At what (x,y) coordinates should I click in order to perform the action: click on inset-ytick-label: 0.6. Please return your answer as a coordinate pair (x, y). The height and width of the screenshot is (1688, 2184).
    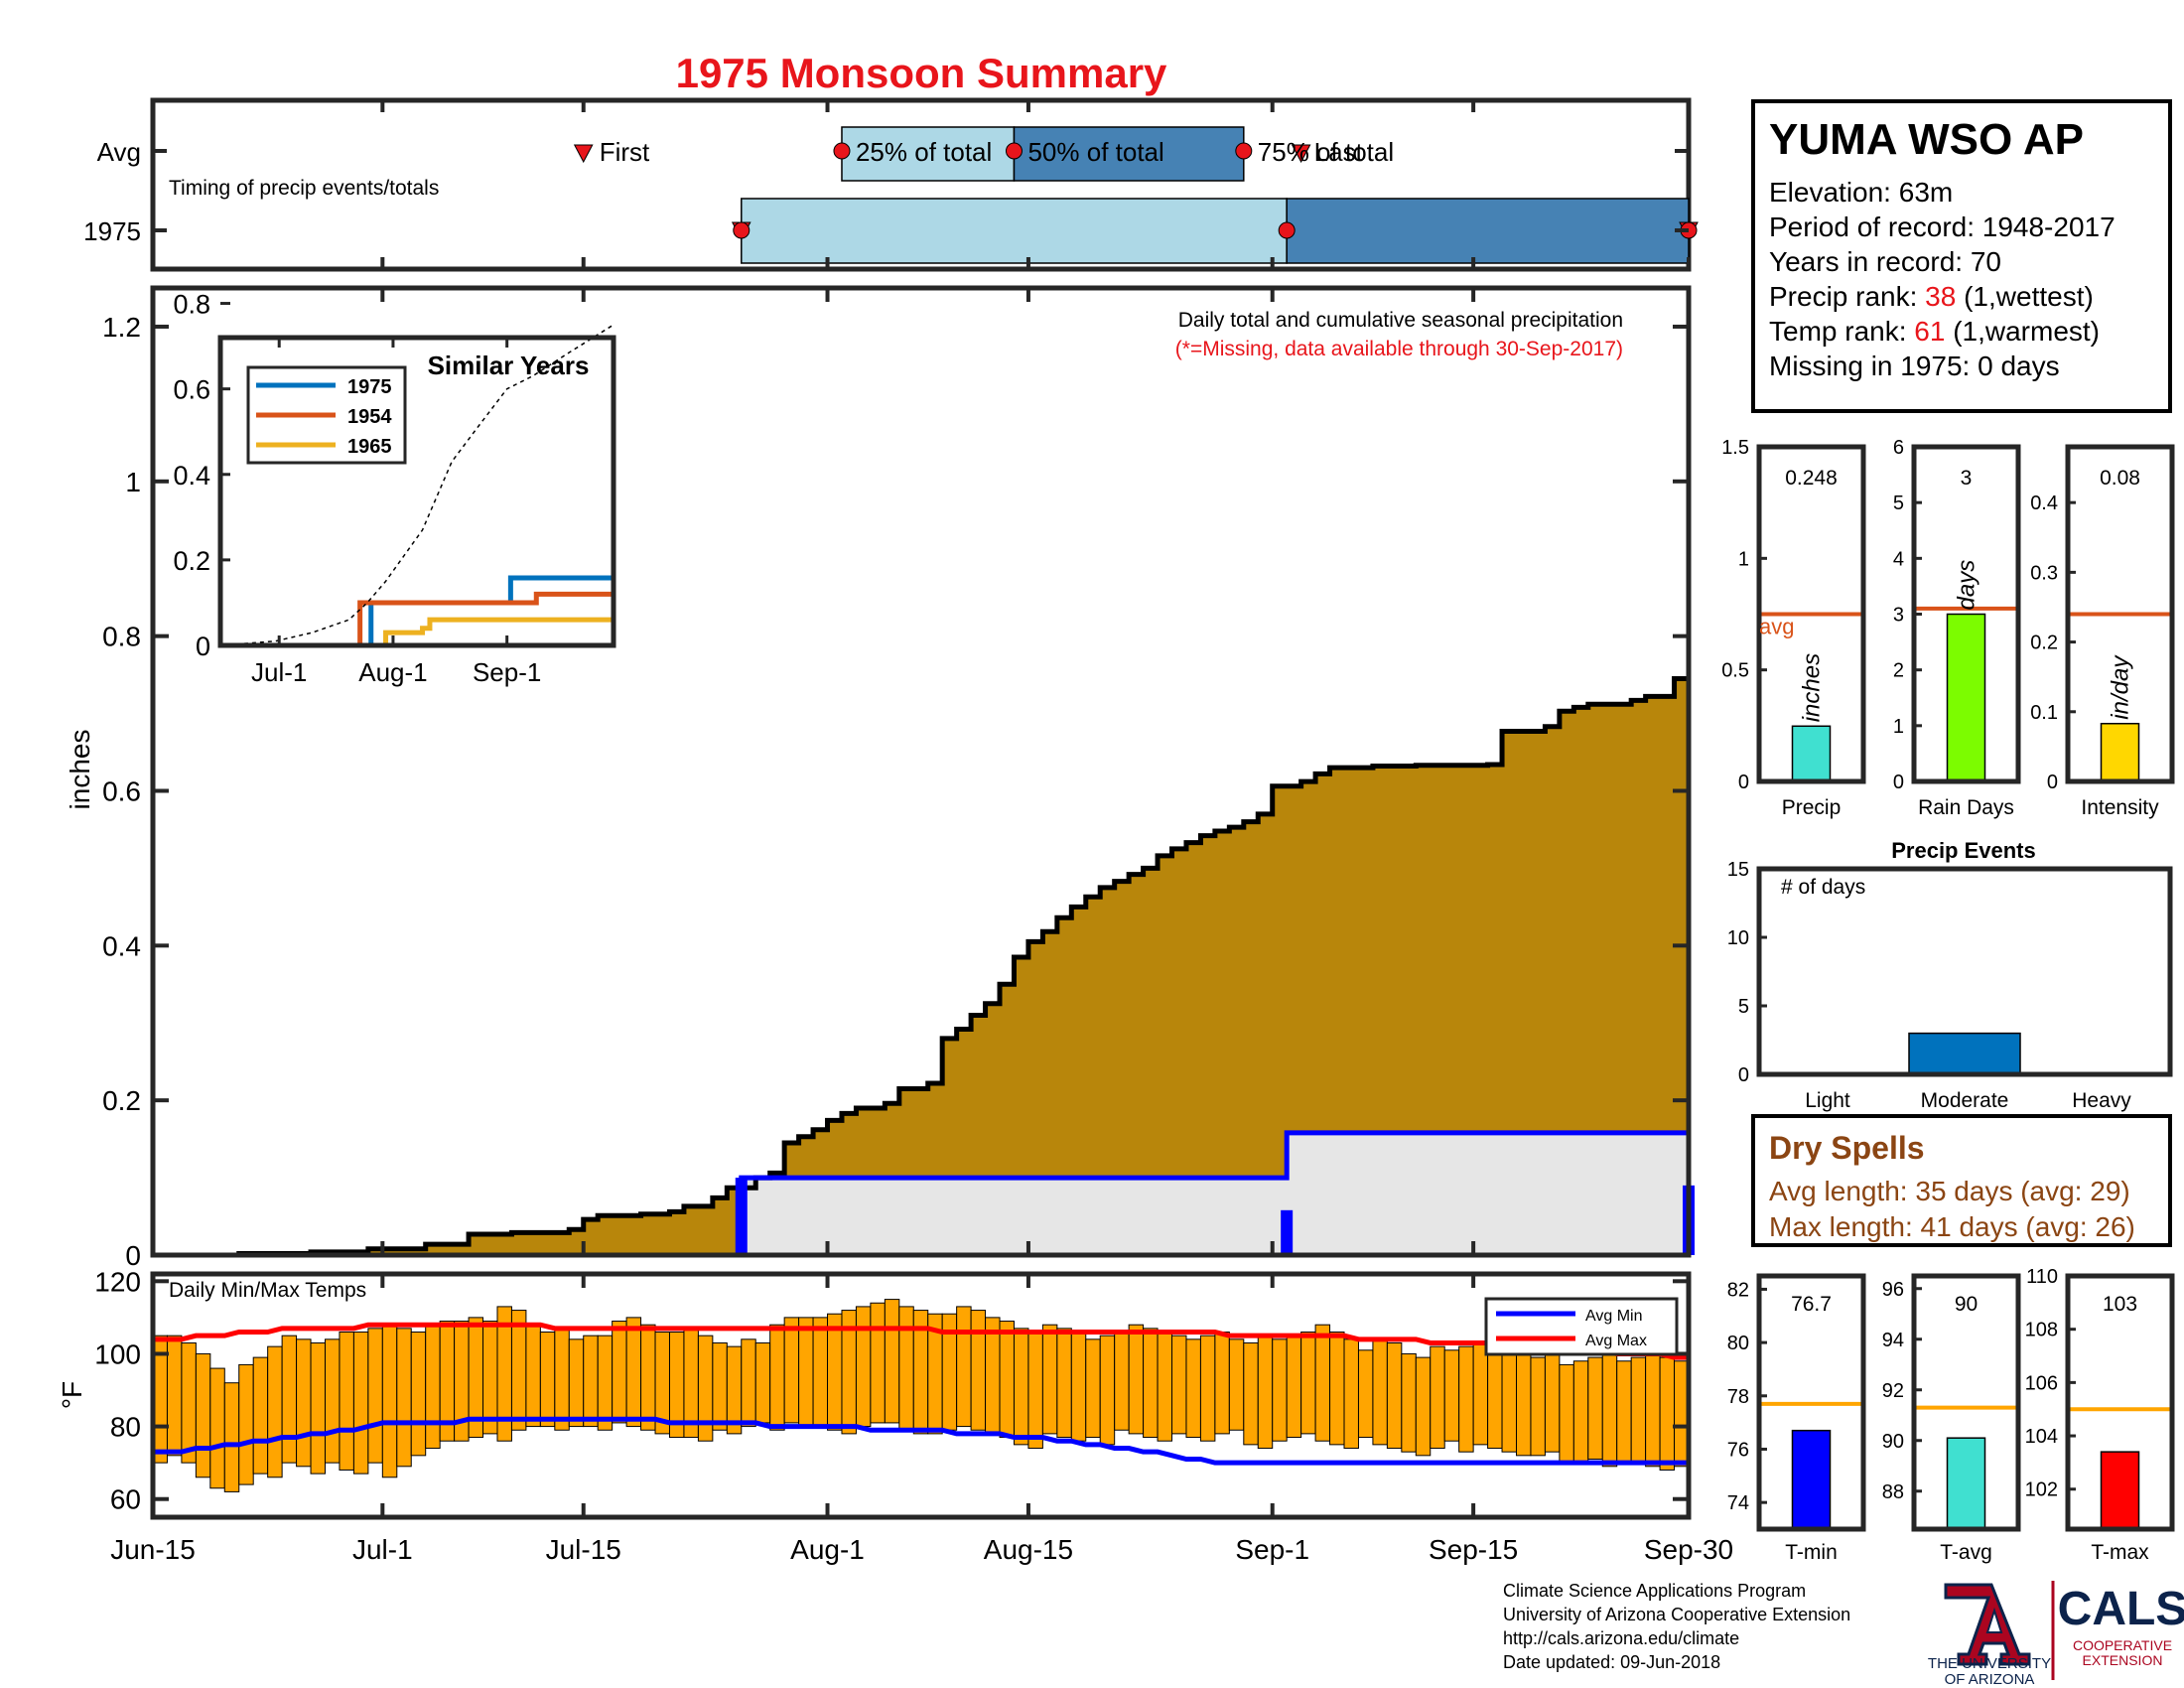
    Looking at the image, I should click on (191, 390).